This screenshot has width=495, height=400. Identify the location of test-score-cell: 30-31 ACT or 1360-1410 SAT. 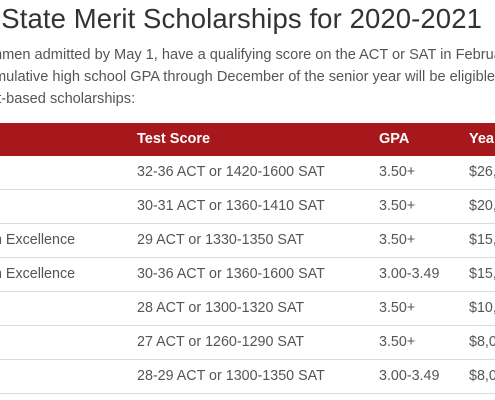
(231, 206).